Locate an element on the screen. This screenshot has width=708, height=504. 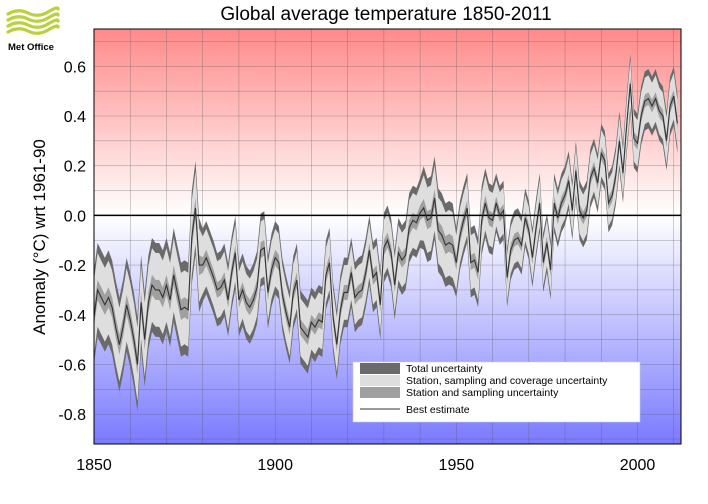
y-tick-label: 0.6 is located at coordinates (75, 67).